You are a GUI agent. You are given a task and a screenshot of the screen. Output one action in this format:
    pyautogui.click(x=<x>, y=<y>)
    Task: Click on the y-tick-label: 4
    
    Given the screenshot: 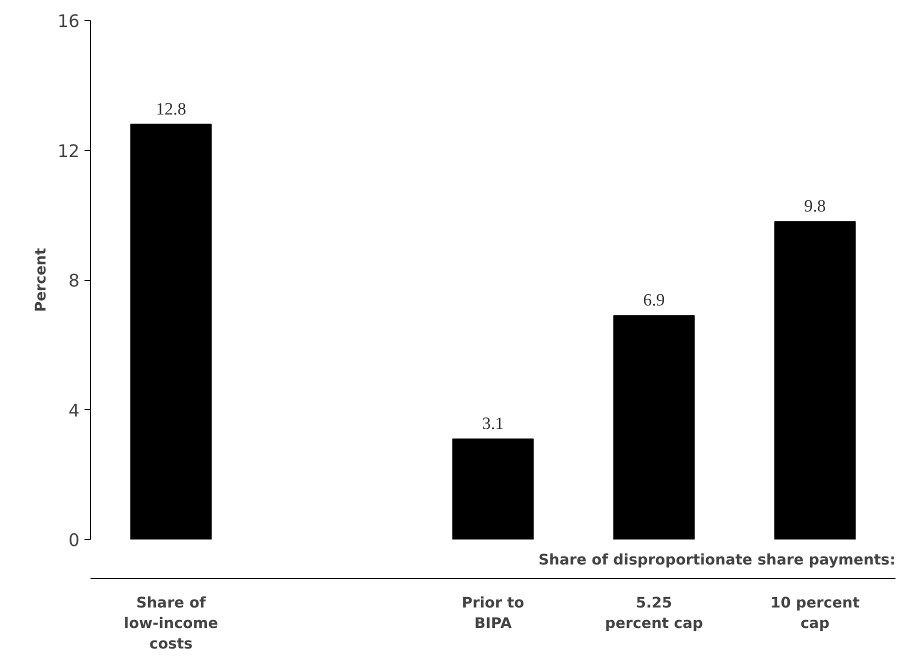 What is the action you would take?
    pyautogui.click(x=74, y=411)
    